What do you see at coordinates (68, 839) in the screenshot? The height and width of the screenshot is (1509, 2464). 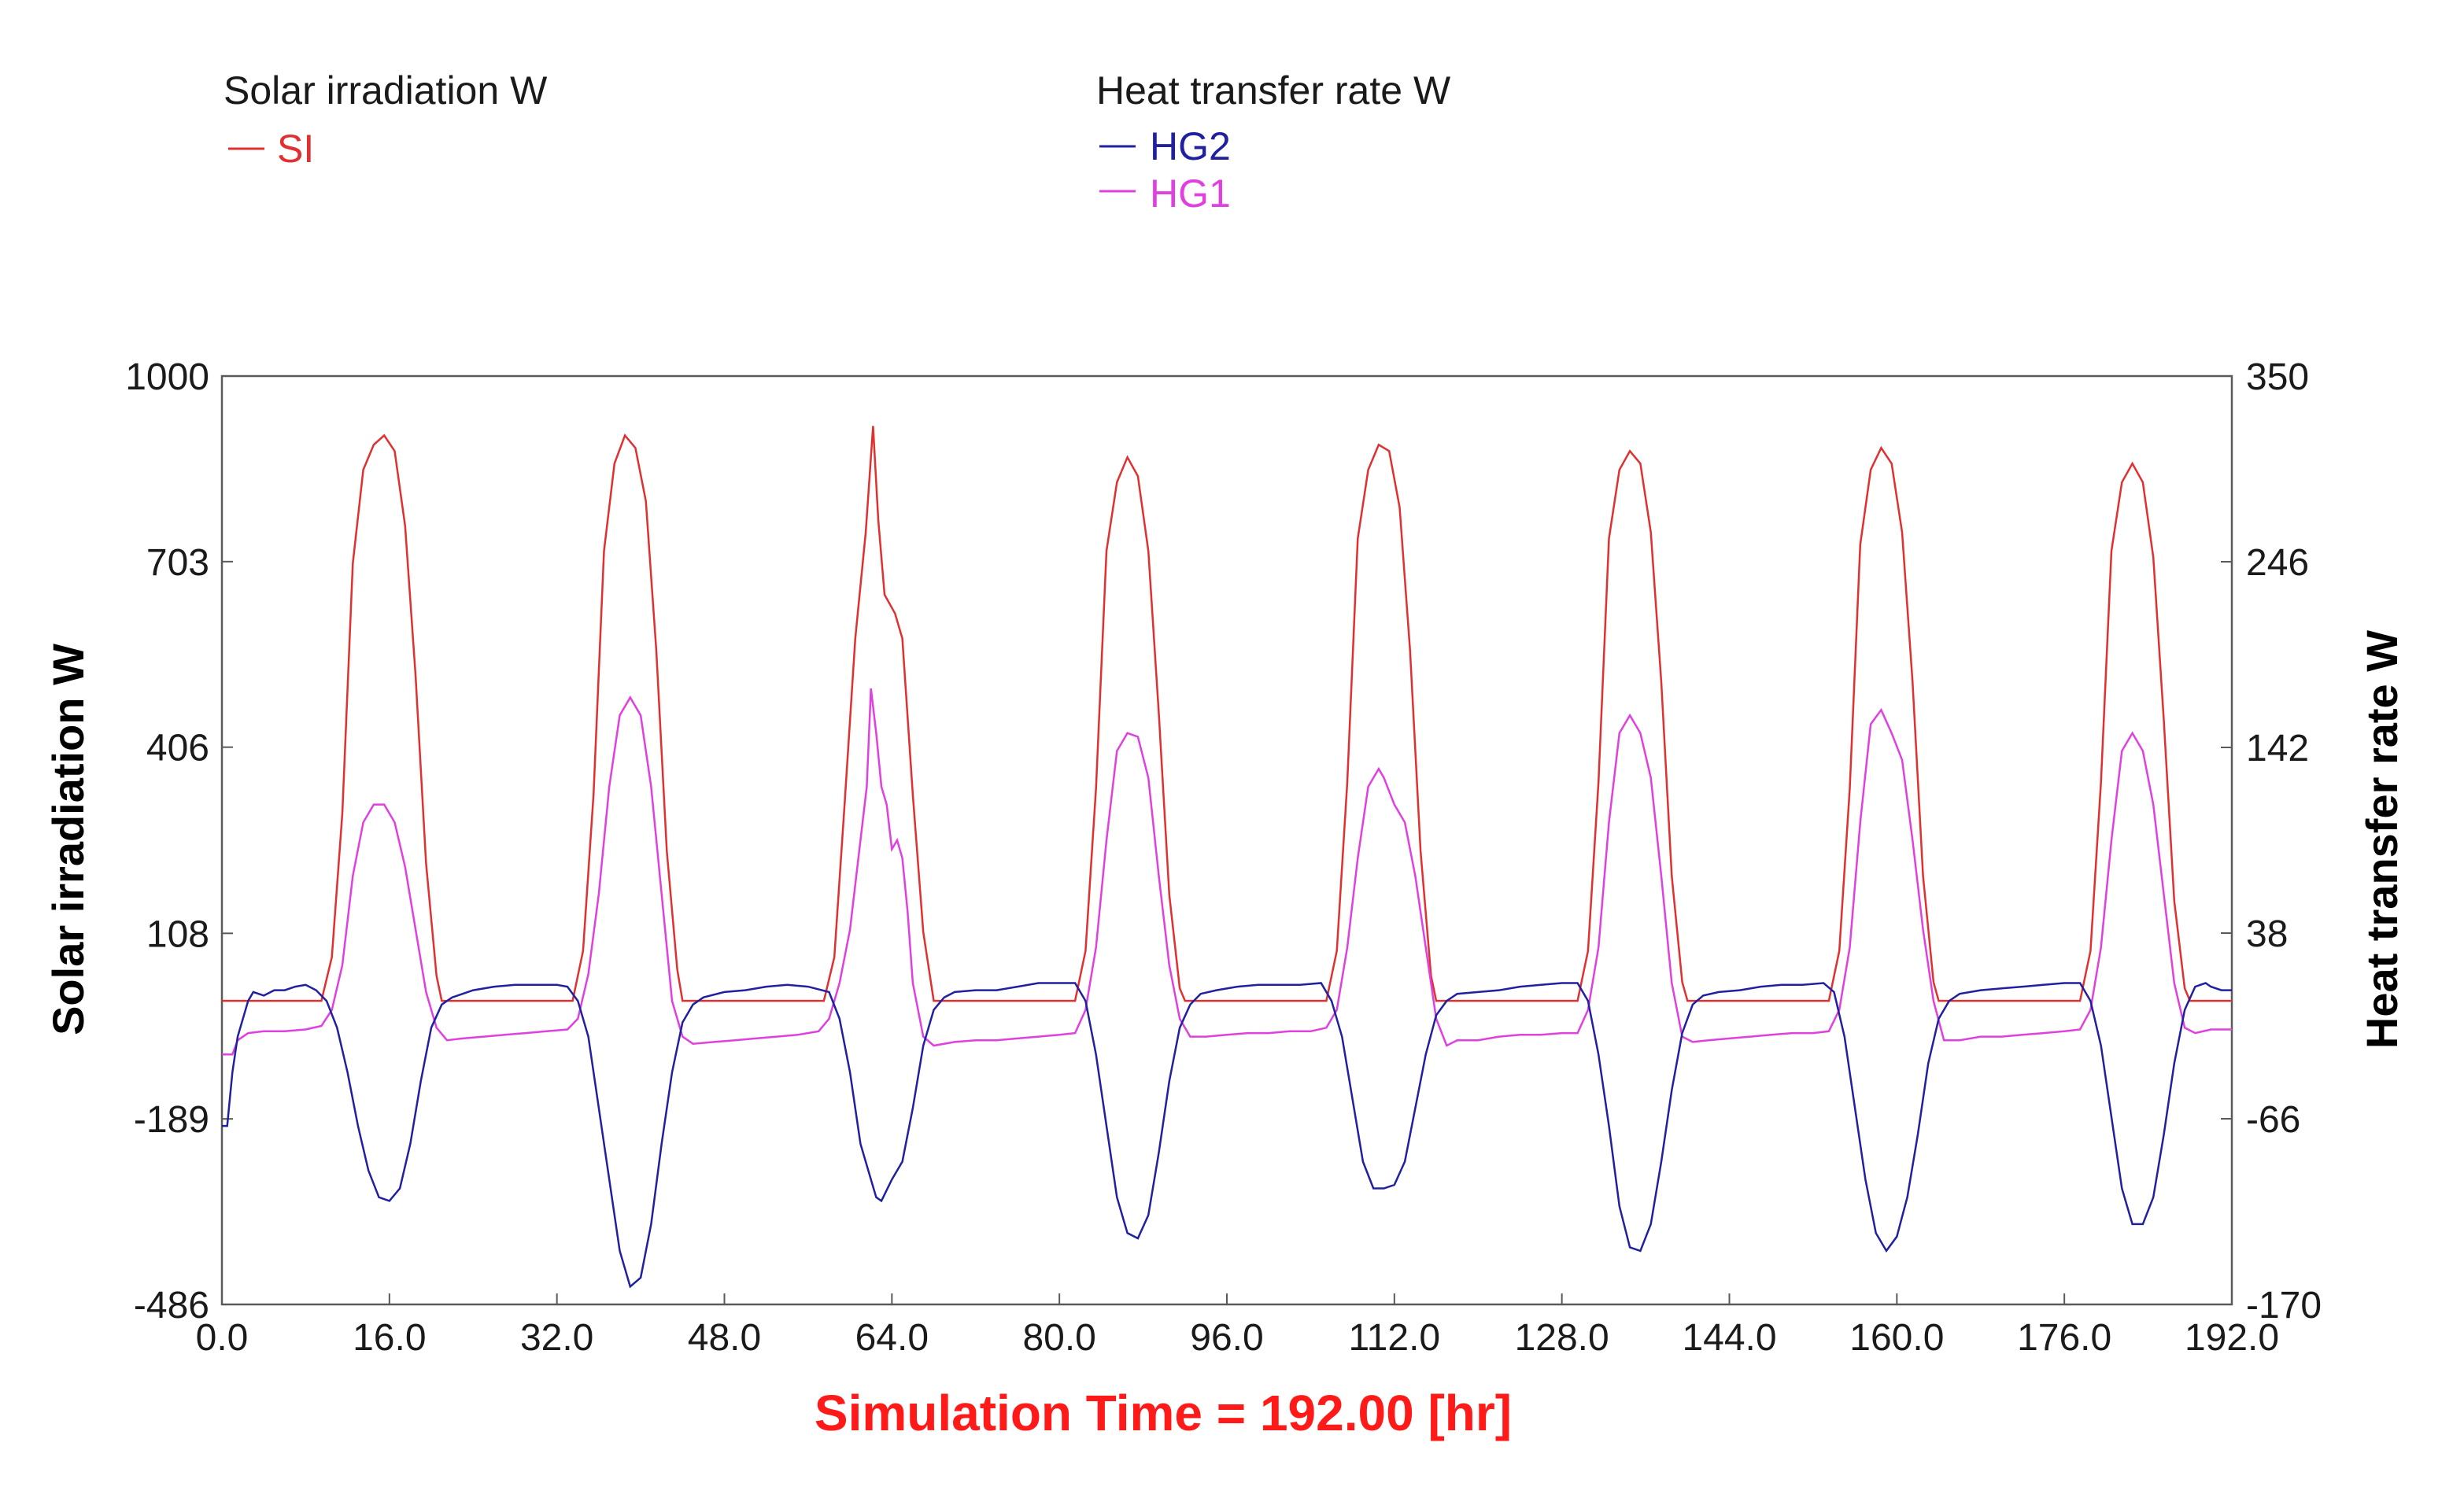 I see `y-axis-left-title: Solar irradiation W` at bounding box center [68, 839].